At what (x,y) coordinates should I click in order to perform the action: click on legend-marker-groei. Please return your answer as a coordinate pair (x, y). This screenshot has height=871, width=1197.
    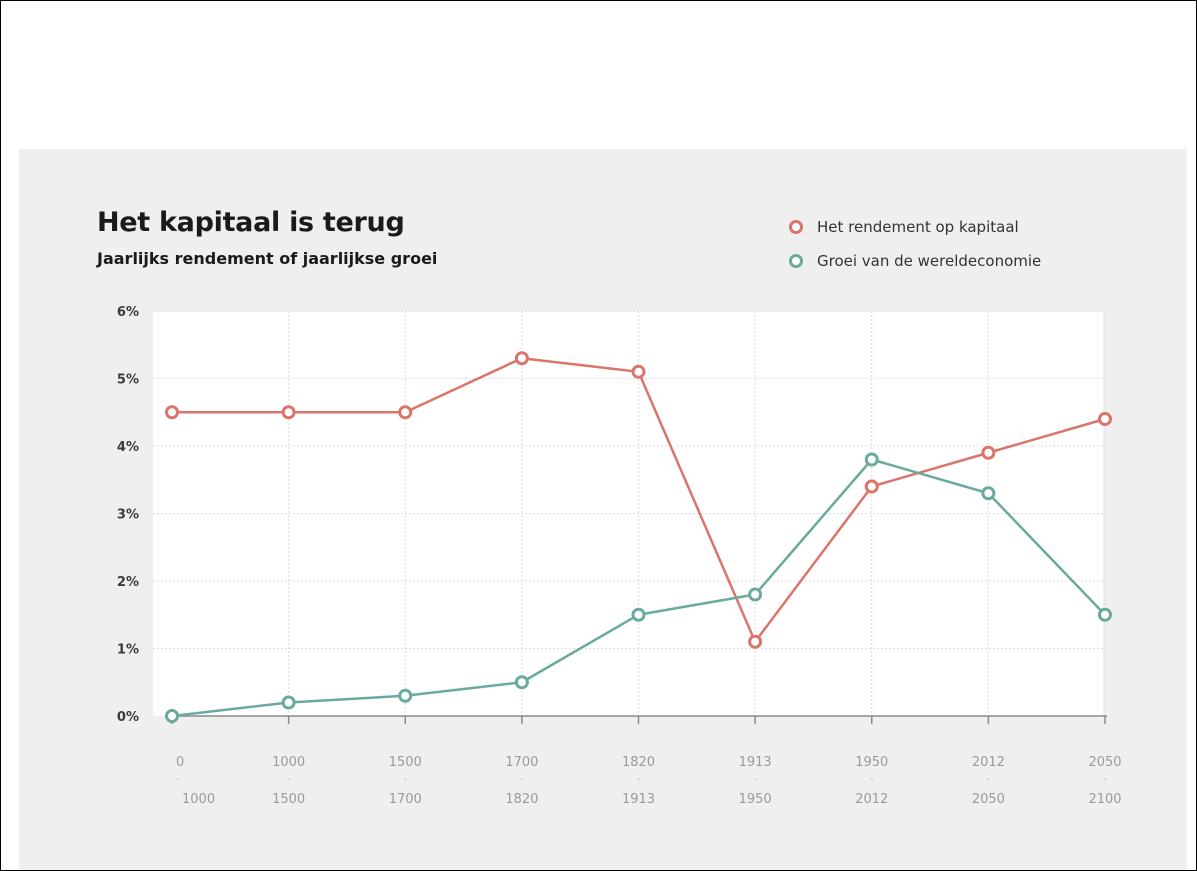
    Looking at the image, I should click on (796, 261).